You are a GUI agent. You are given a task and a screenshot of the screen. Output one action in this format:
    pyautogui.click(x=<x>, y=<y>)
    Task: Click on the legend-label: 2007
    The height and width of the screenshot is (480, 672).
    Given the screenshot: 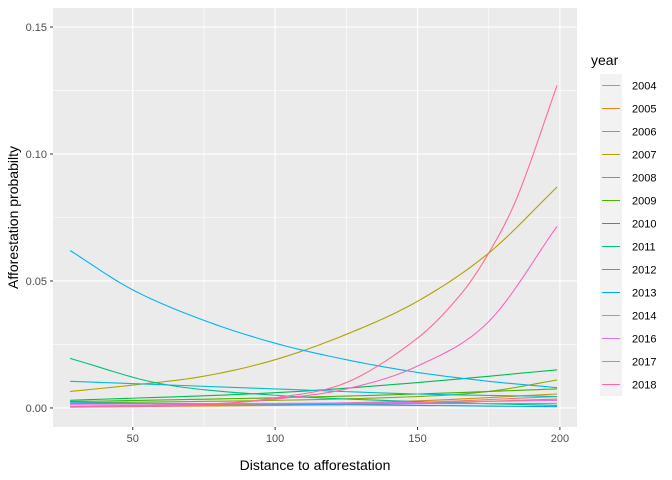 What is the action you would take?
    pyautogui.click(x=644, y=156)
    